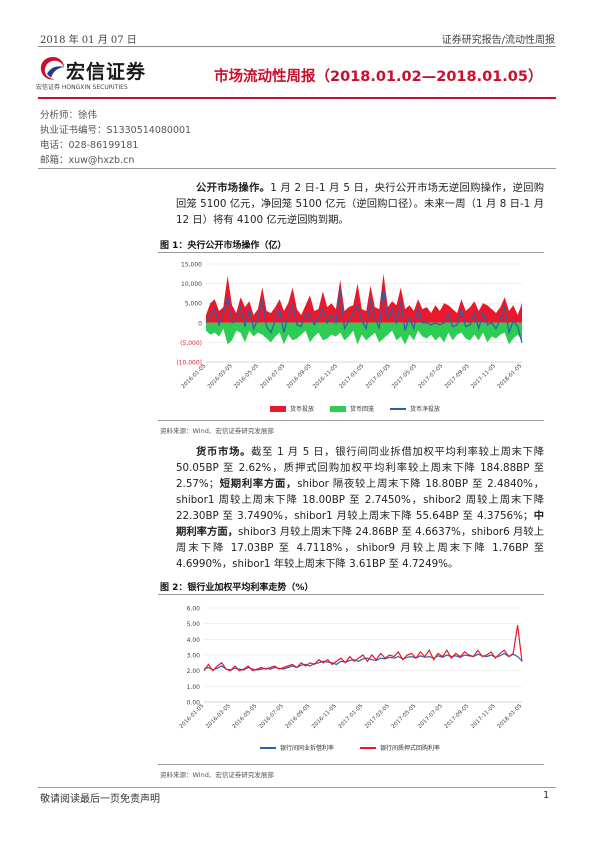 Image resolution: width=595 pixels, height=842 pixels. What do you see at coordinates (363, 648) in the screenshot?
I see `series-2-line` at bounding box center [363, 648].